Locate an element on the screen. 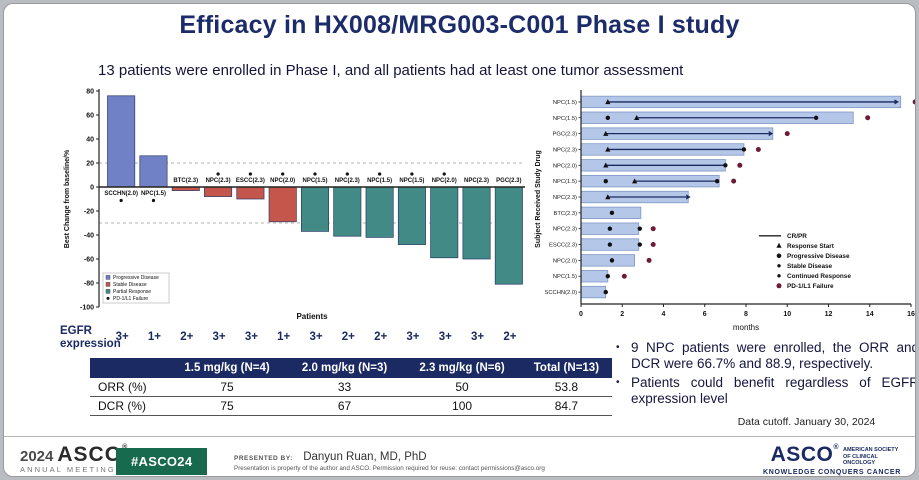 The width and height of the screenshot is (919, 480). results-table-body: ORR (%) 75 33 50 53.8 DCR (%) 75 67 100 84.7 is located at coordinates (351, 397).